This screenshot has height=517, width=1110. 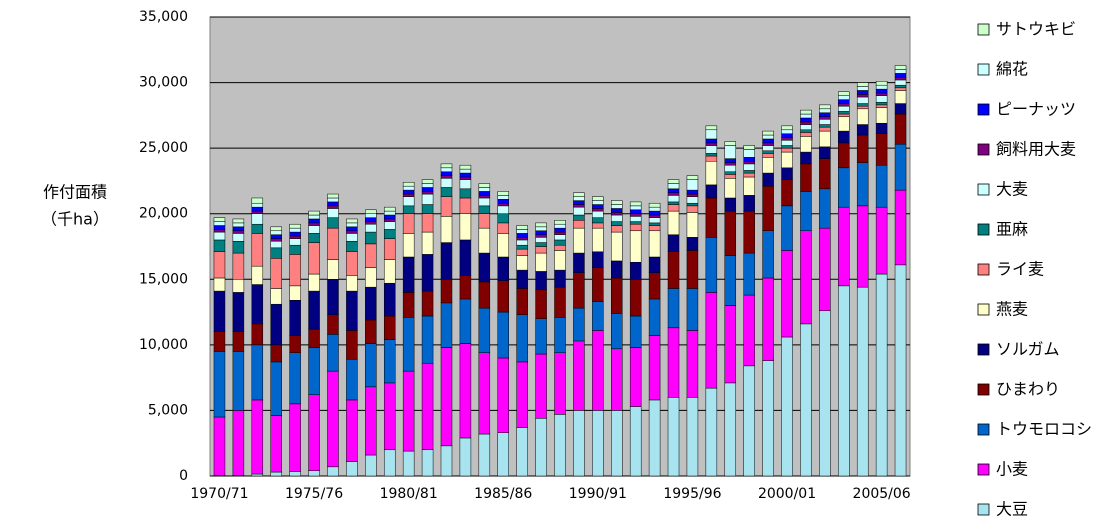 What do you see at coordinates (163, 148) in the screenshot?
I see `y-tick-label: 25,000` at bounding box center [163, 148].